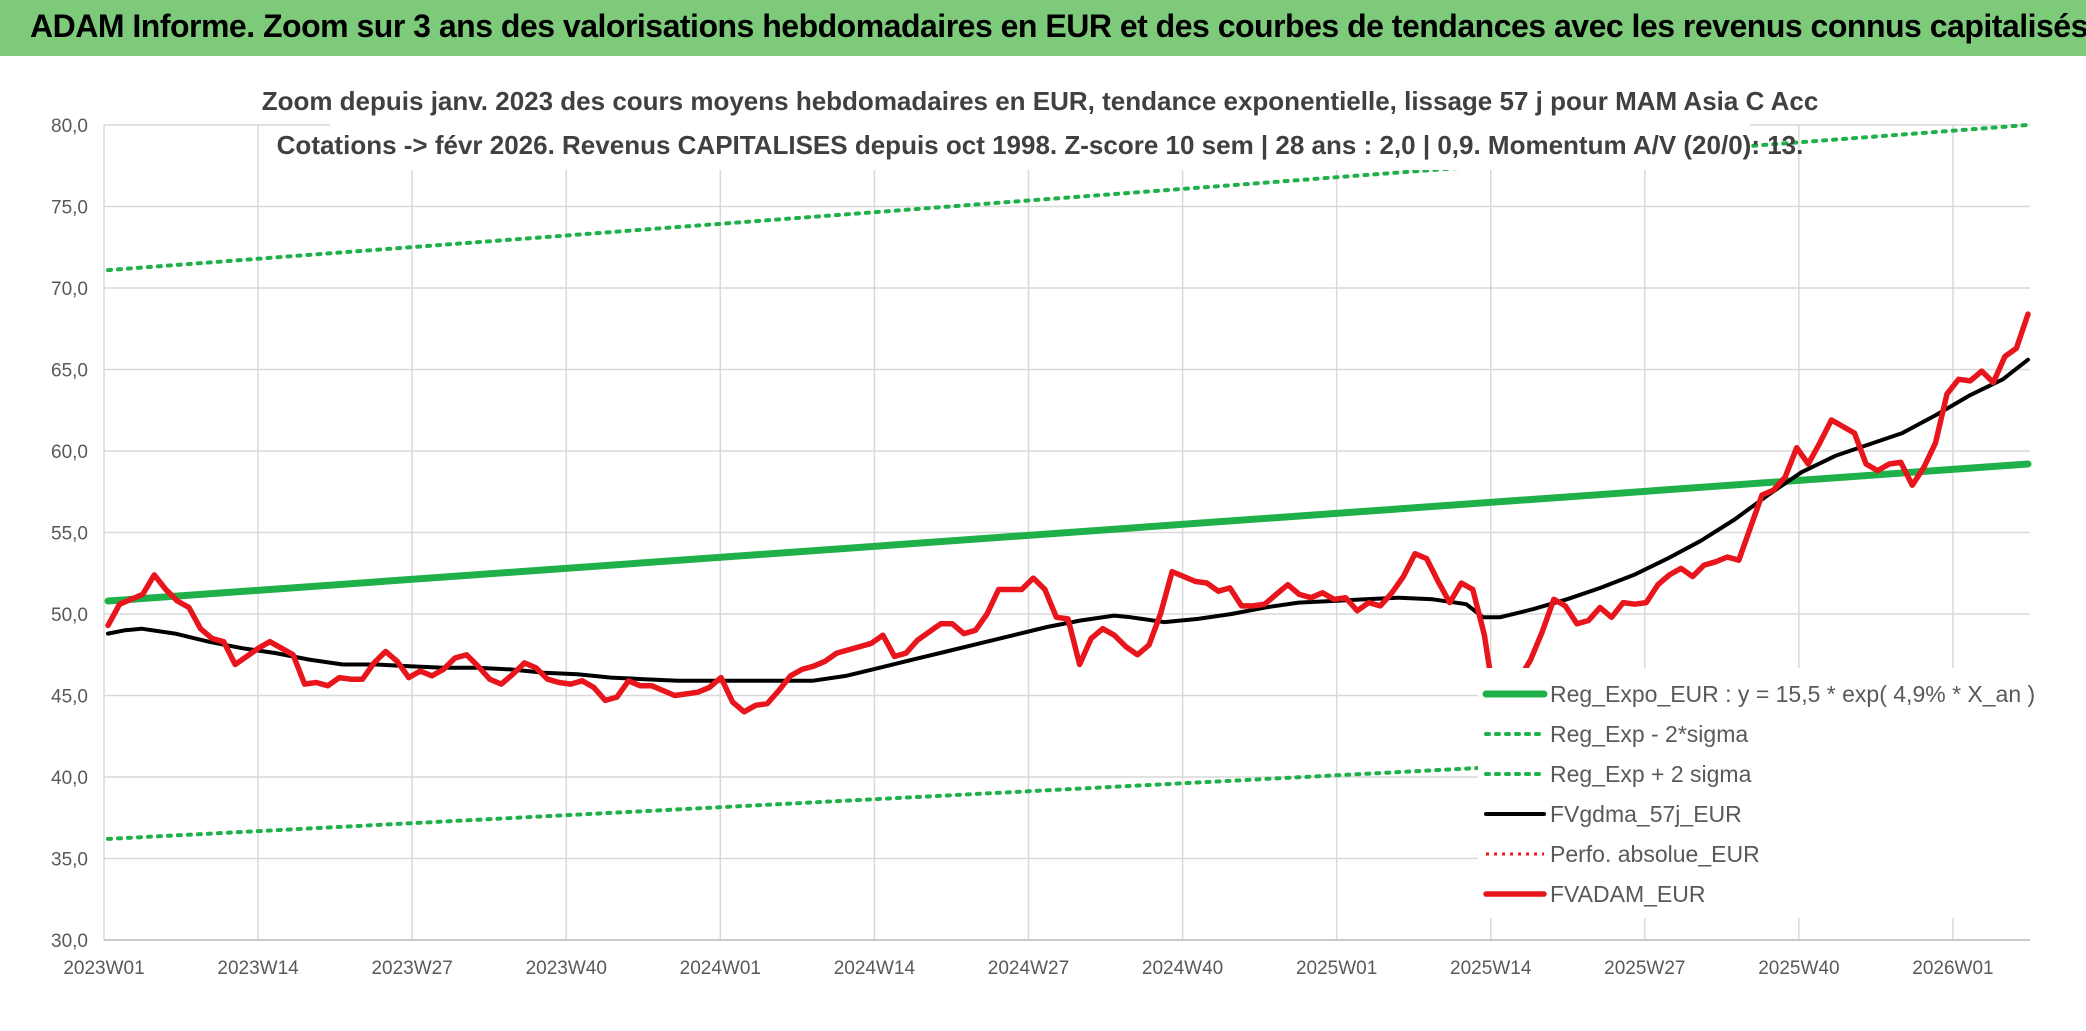 Image resolution: width=2086 pixels, height=1031 pixels. I want to click on legend-background, so click(1758, 793).